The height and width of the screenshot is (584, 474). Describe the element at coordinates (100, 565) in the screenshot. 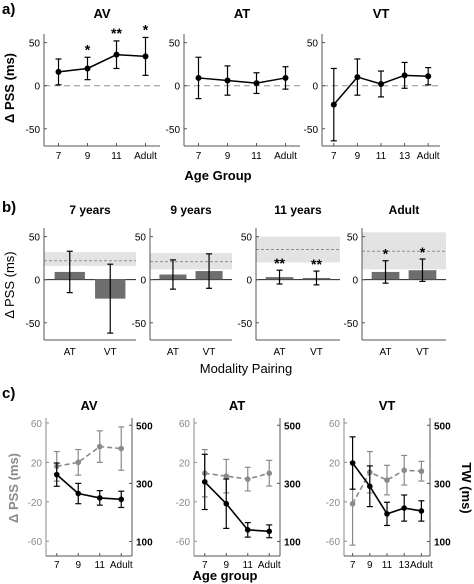

I see `c-av-xtick-label: 11` at that location.